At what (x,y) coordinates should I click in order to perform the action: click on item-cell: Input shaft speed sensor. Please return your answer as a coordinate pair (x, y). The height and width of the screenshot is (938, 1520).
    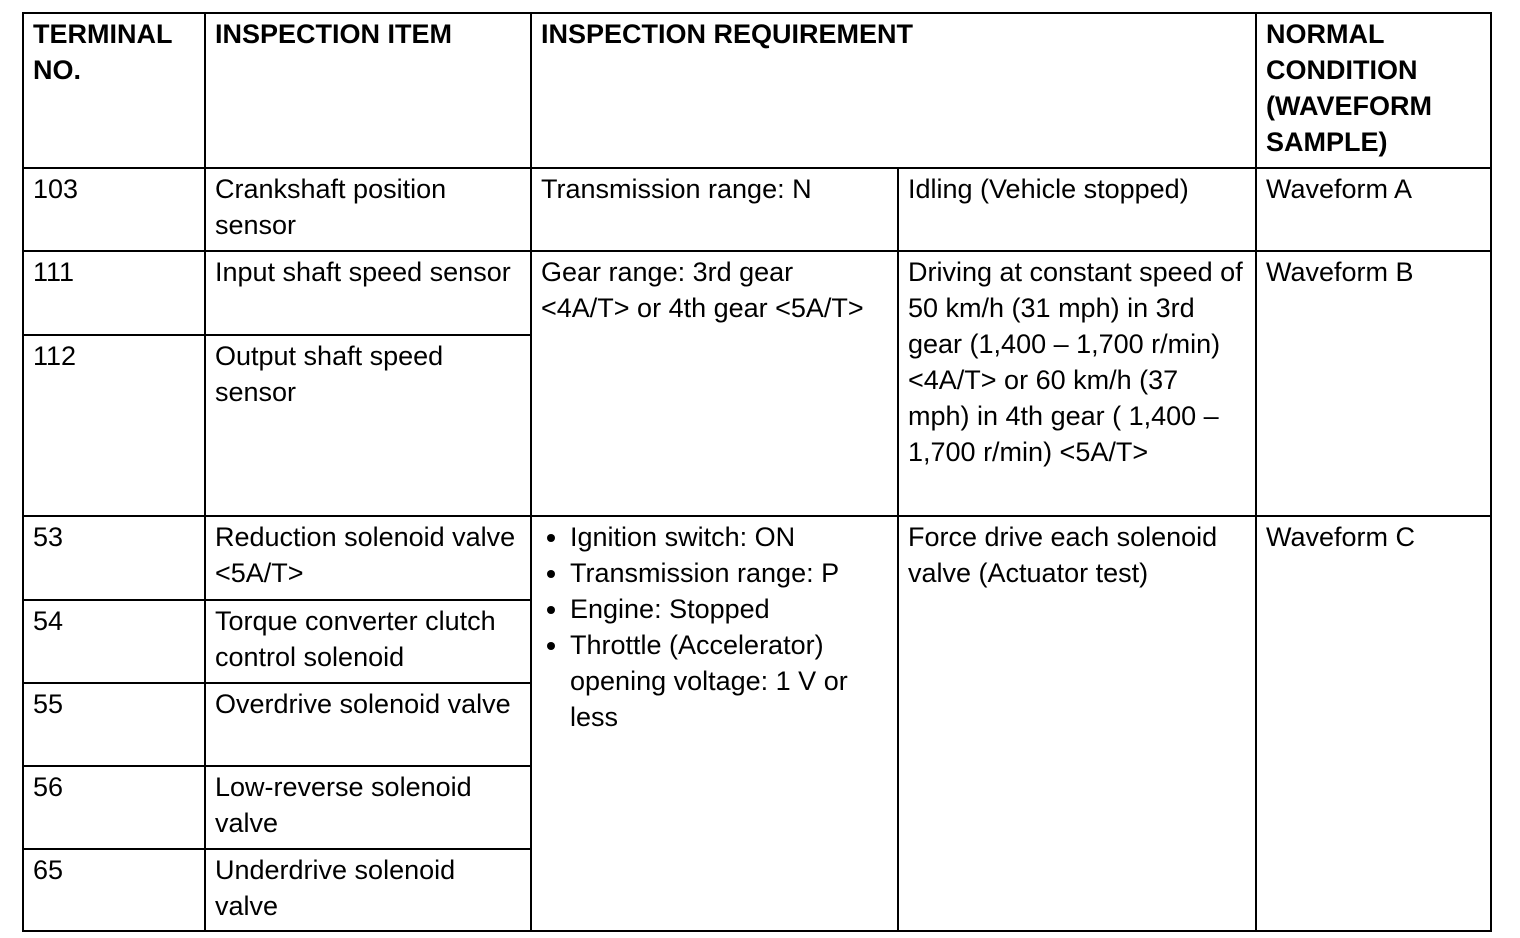
    Looking at the image, I should click on (368, 293).